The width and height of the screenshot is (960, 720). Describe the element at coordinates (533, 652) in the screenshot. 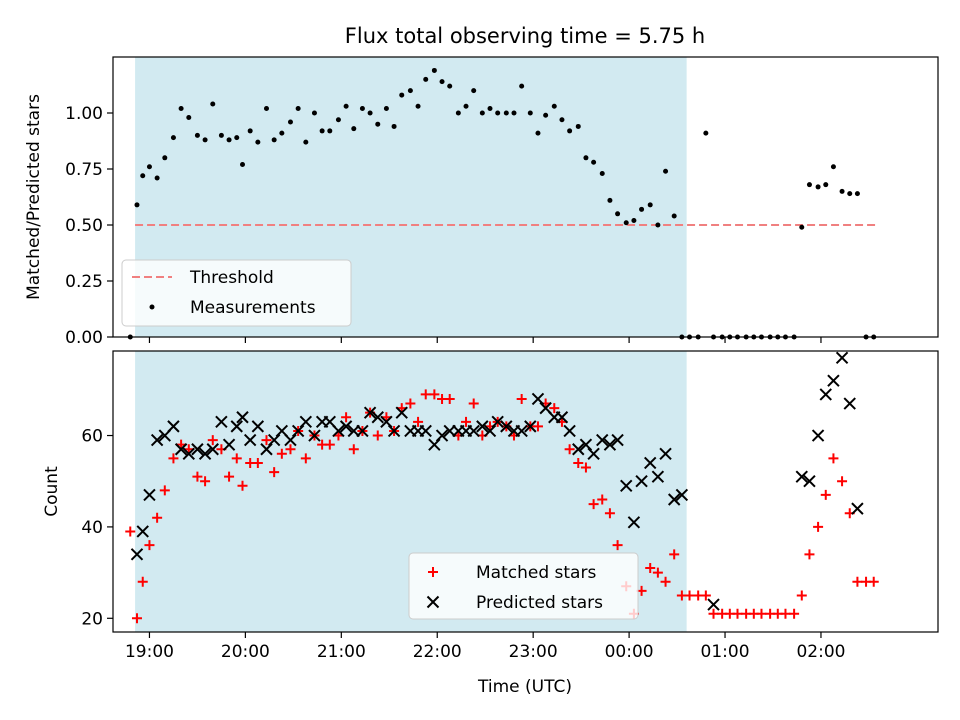

I see `x-tick-label: 23:00` at that location.